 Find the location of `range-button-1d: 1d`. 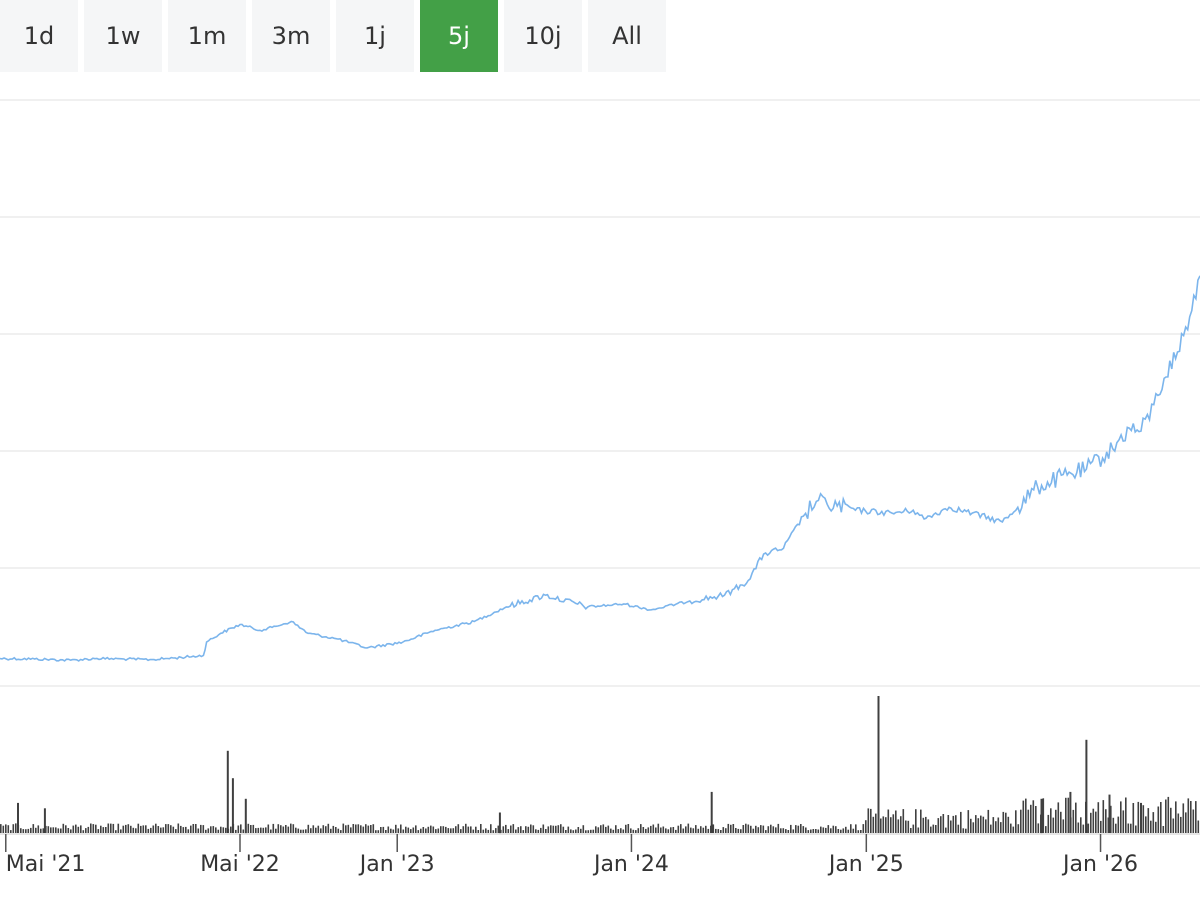

range-button-1d: 1d is located at coordinates (39, 36).